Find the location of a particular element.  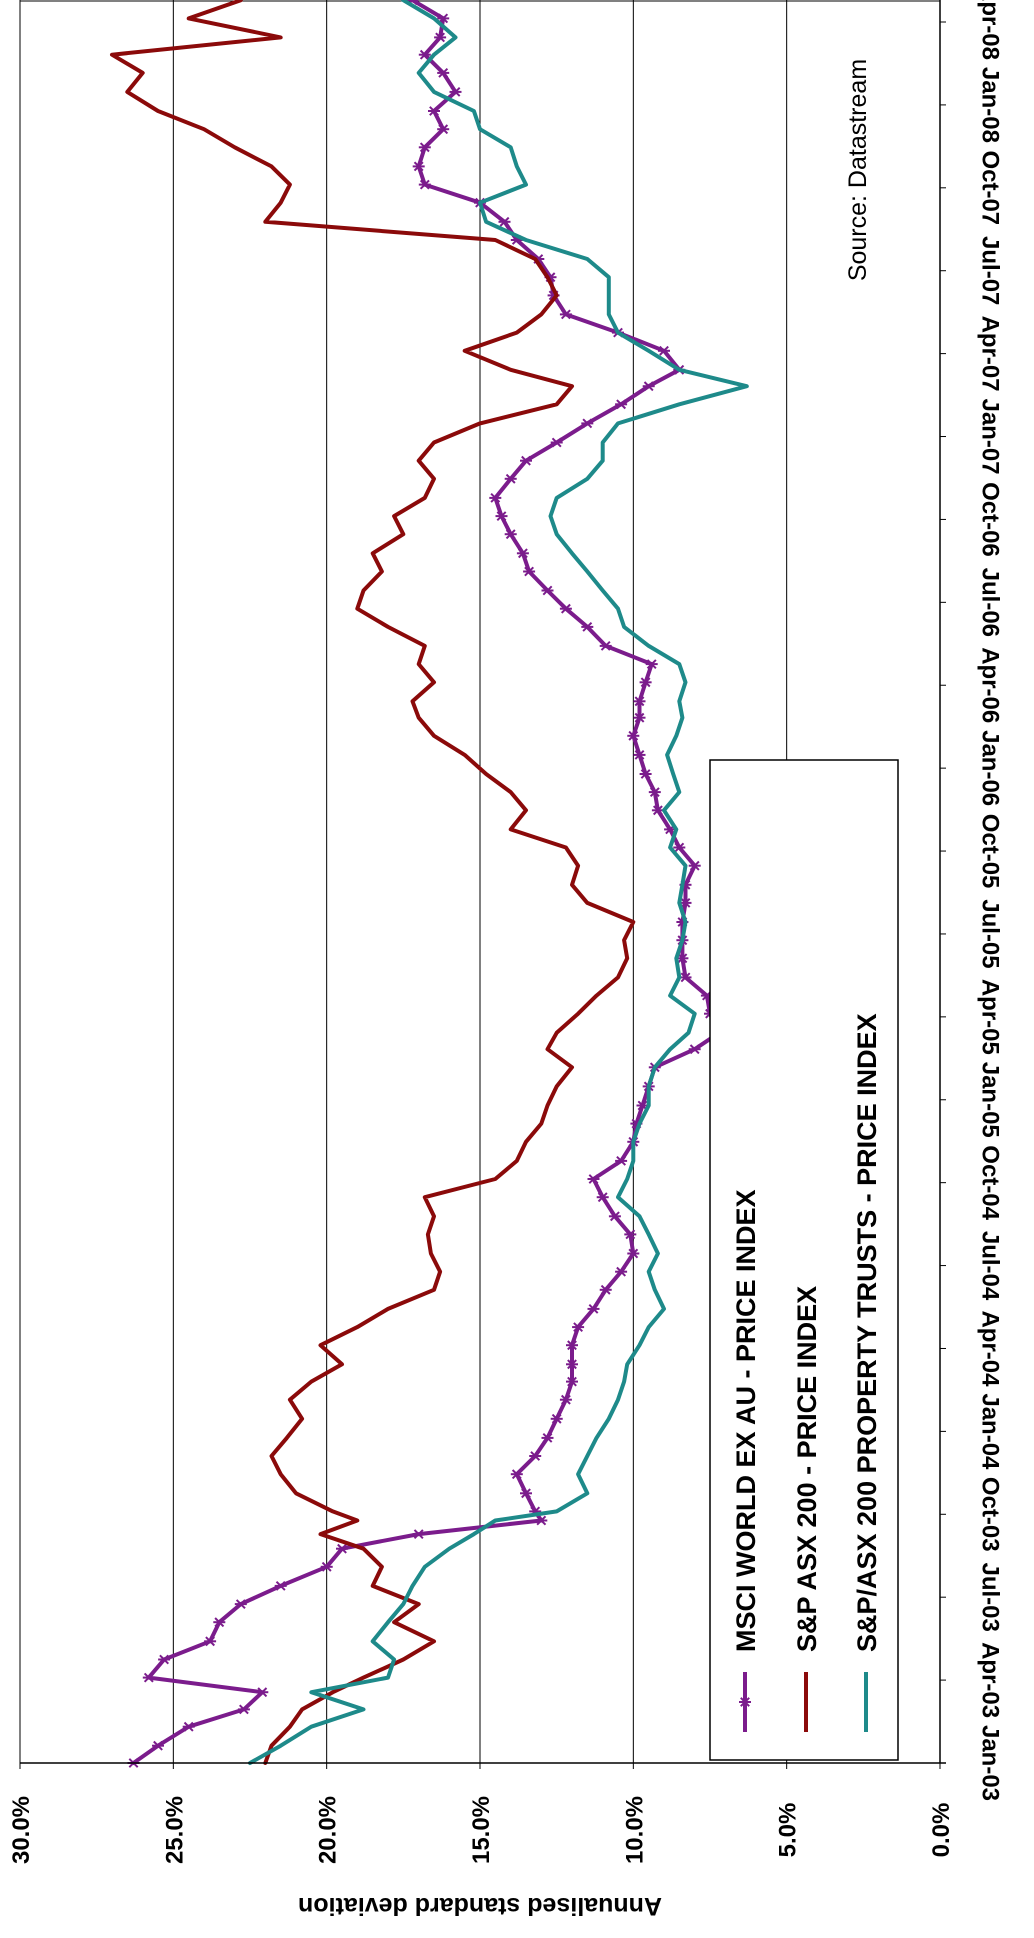

x-tick-label: Apr-04 is located at coordinates (990, 1348).